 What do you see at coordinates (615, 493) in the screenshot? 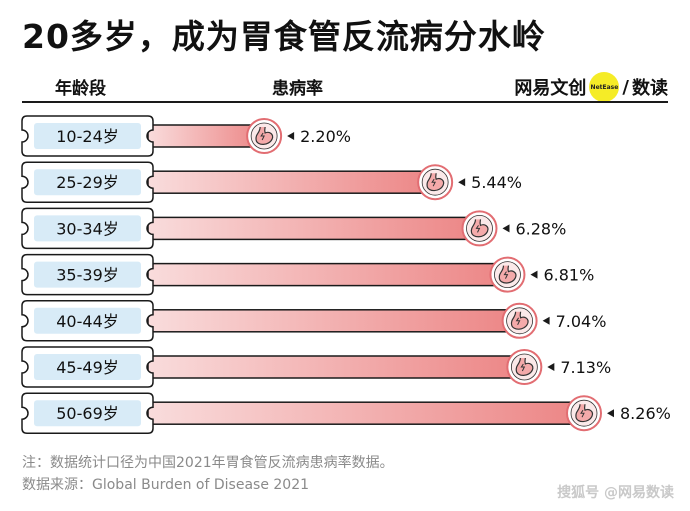
I see `watermark: 搜狐号 @网易数读` at bounding box center [615, 493].